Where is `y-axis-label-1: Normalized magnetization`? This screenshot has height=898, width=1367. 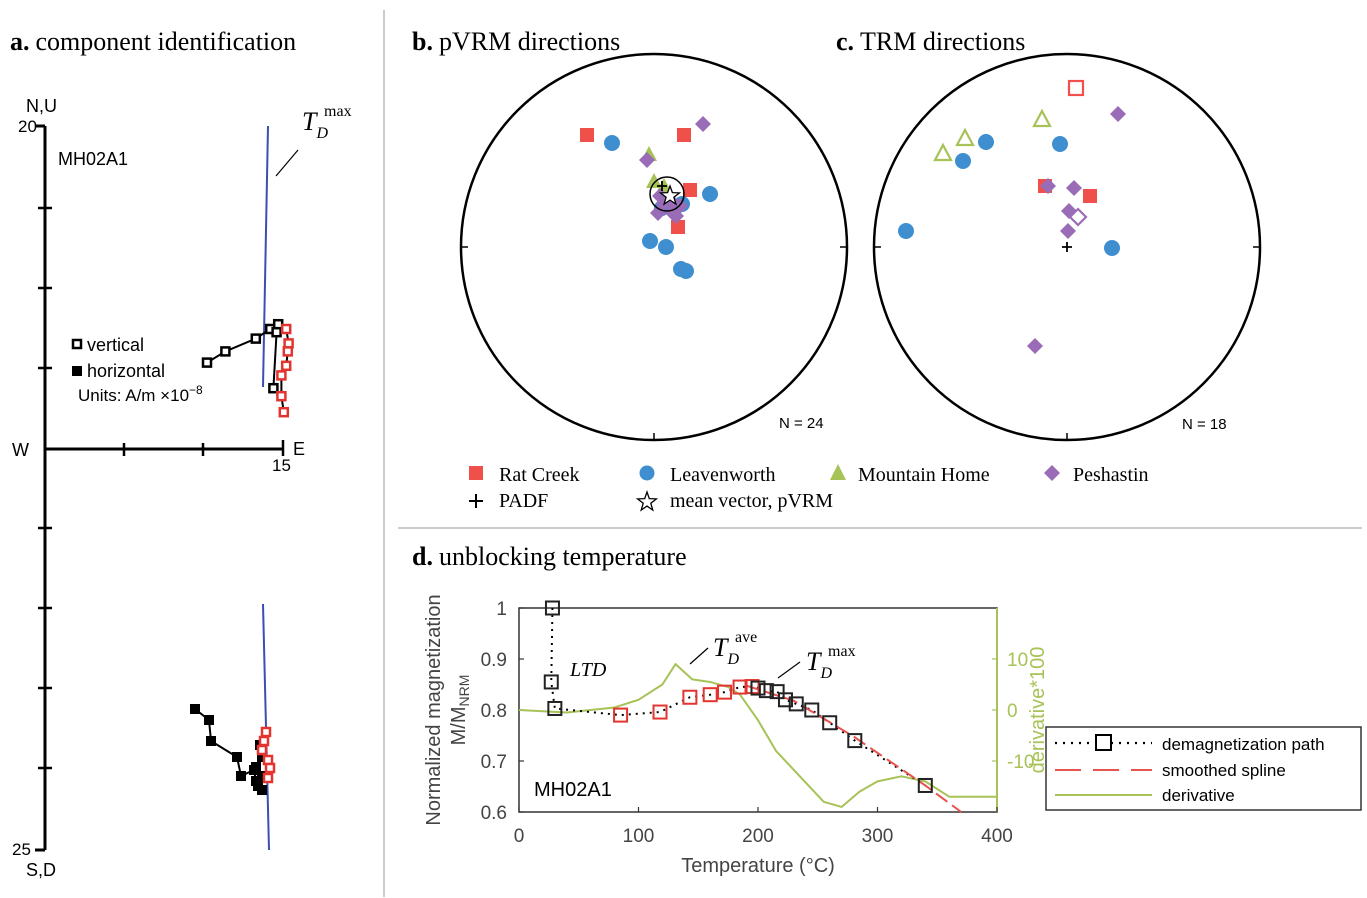
y-axis-label-1: Normalized magnetization is located at coordinates (434, 709).